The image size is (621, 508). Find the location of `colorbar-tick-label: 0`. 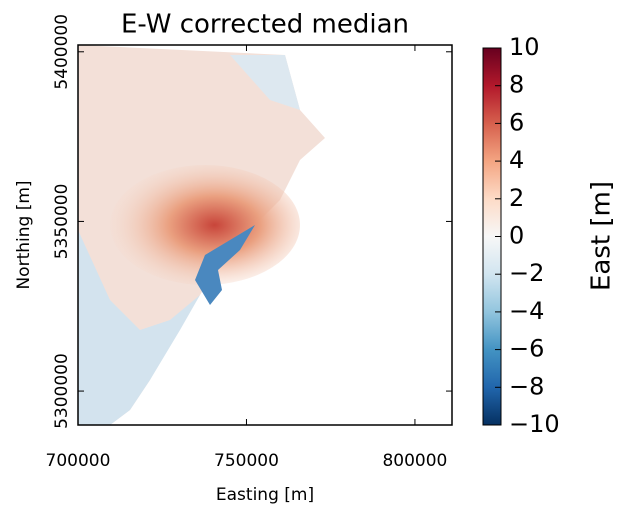

colorbar-tick-label: 0 is located at coordinates (516, 236).